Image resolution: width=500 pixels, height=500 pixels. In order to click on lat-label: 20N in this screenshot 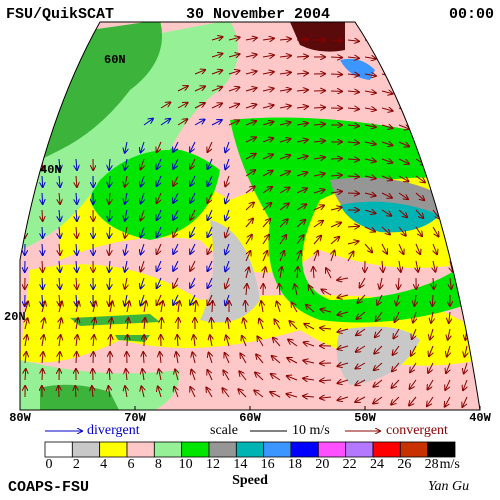, I will do `click(15, 317)`.